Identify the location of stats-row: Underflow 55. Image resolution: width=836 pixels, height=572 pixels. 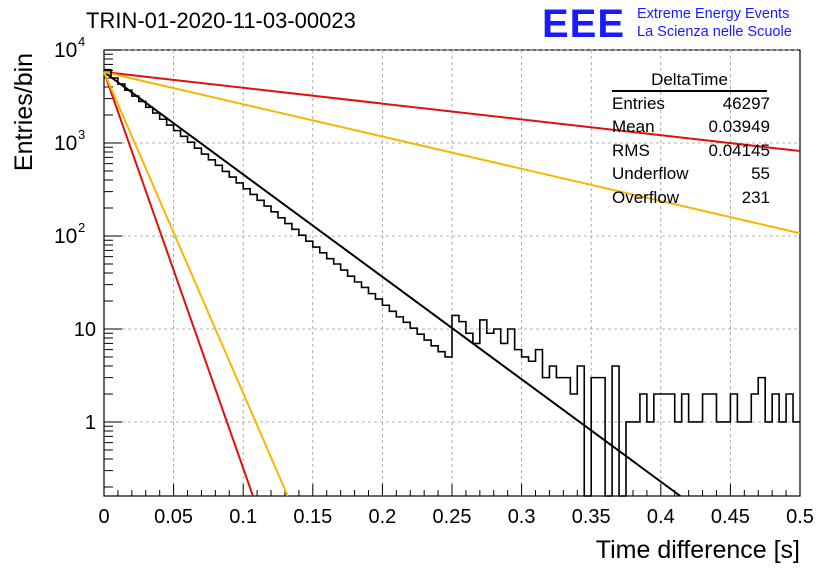
(691, 173).